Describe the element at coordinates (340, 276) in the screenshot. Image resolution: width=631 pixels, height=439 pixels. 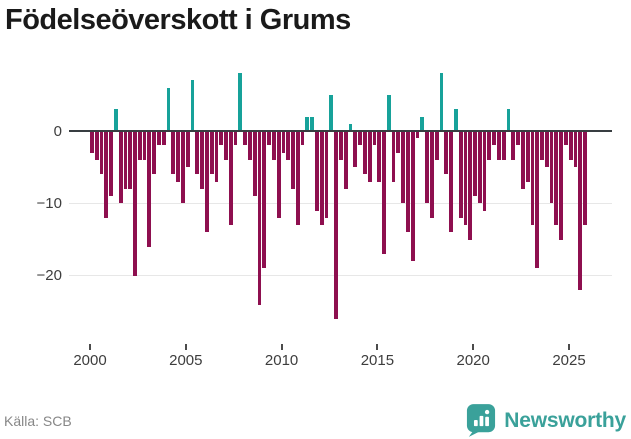
I see `gridline` at that location.